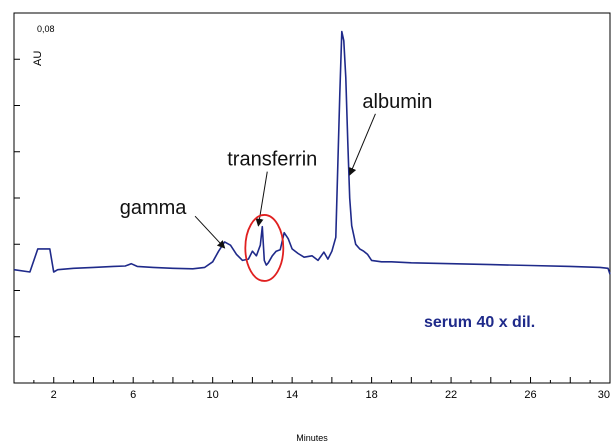 The width and height of the screenshot is (615, 447). What do you see at coordinates (264, 248) in the screenshot?
I see `highlight-ellipse` at bounding box center [264, 248].